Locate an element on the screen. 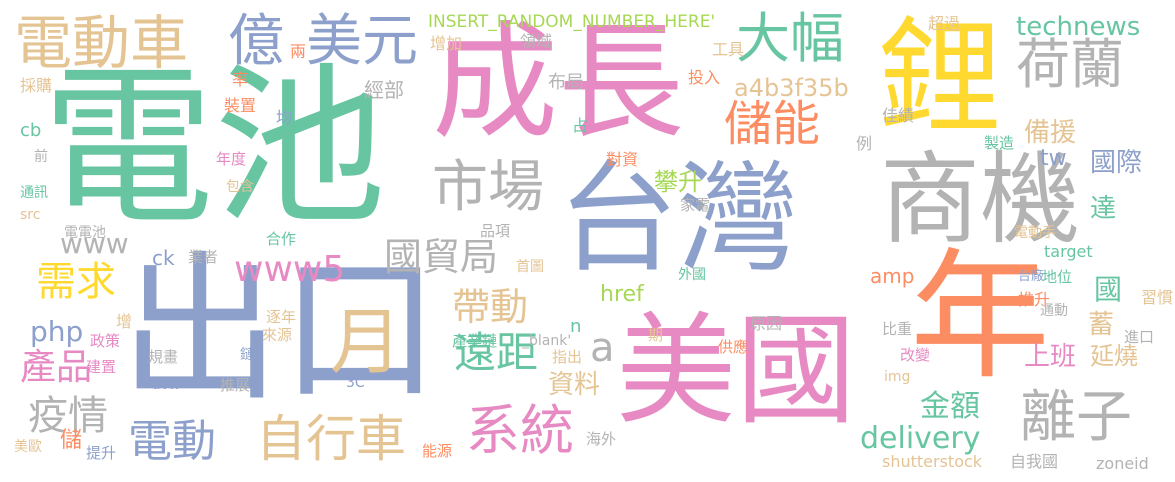 The height and width of the screenshot is (482, 1175). word: 蓄 is located at coordinates (1101, 325).